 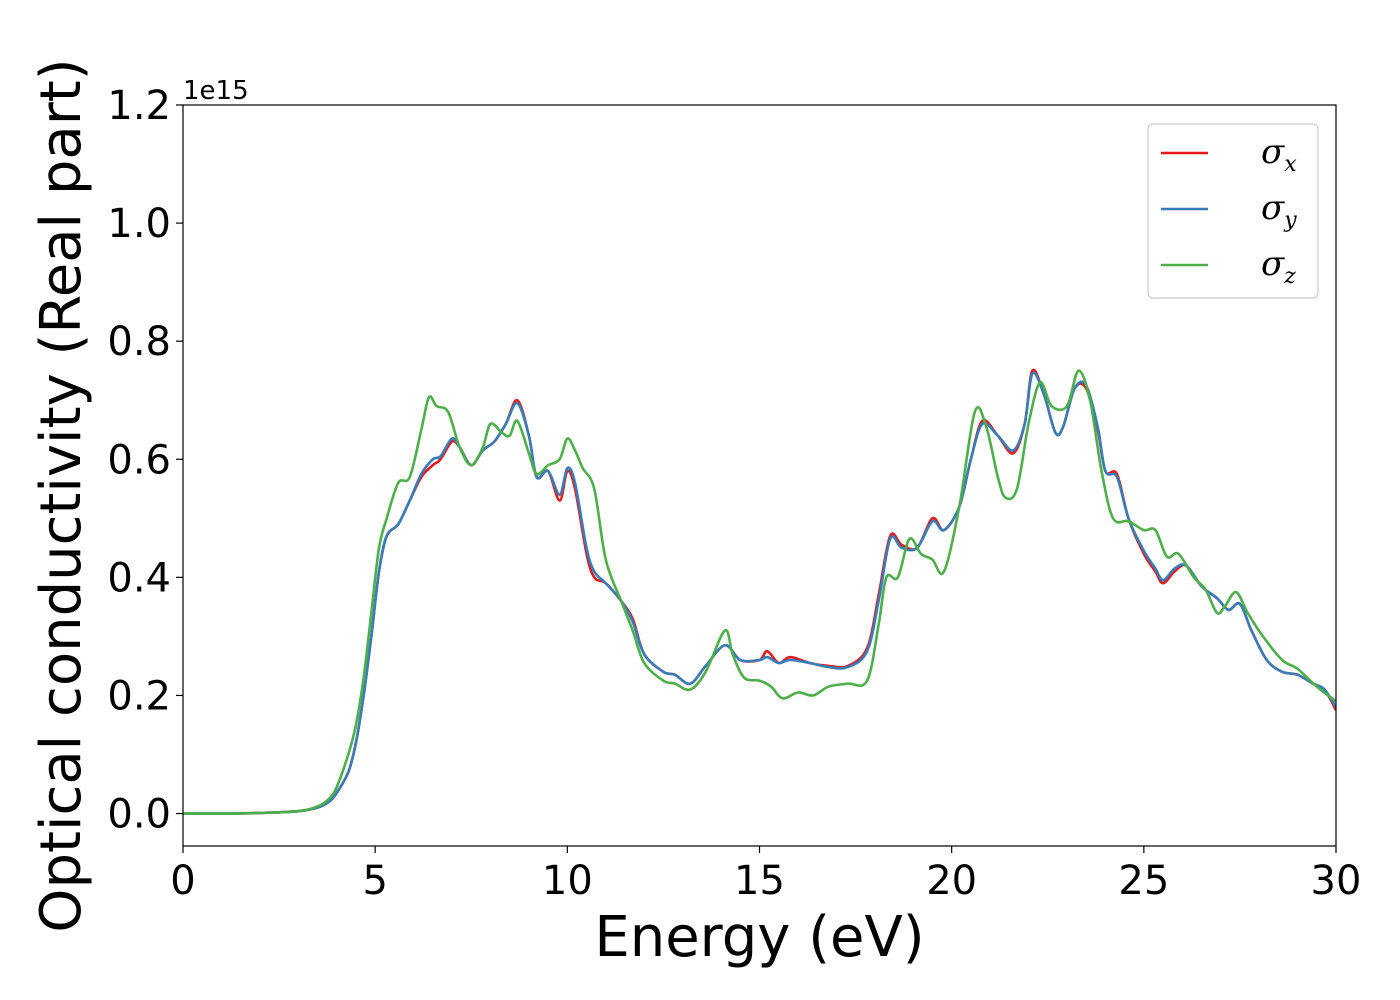 I want to click on x-axis-label: Energy (eV), so click(x=759, y=937).